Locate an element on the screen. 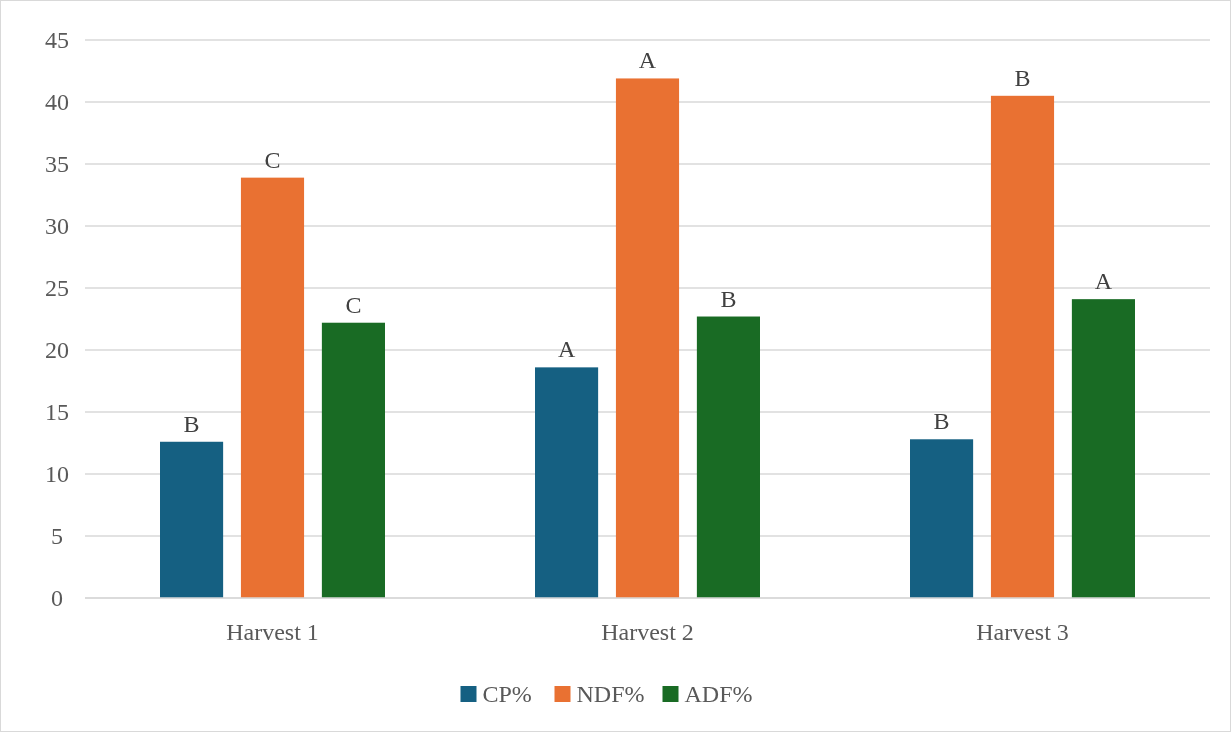 This screenshot has width=1231, height=732. y-tick-label: 15 is located at coordinates (57, 412).